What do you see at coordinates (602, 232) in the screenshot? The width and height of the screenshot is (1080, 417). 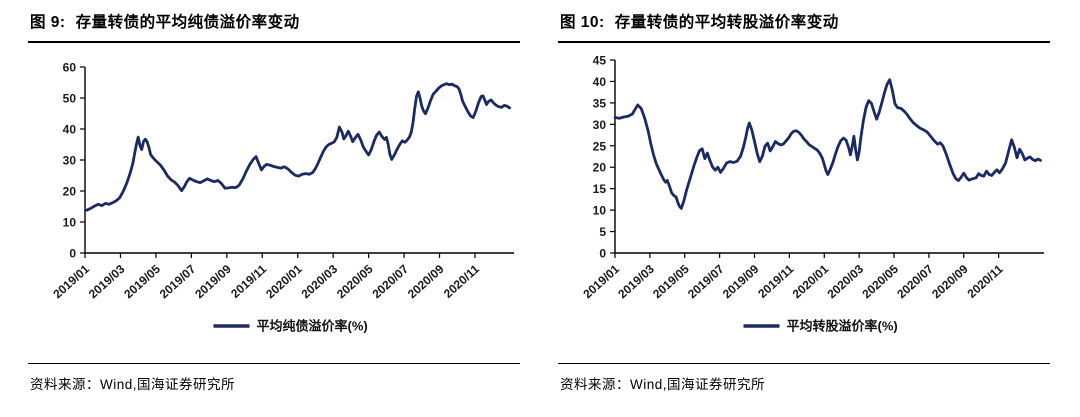 I see `y-tick-label: 5` at bounding box center [602, 232].